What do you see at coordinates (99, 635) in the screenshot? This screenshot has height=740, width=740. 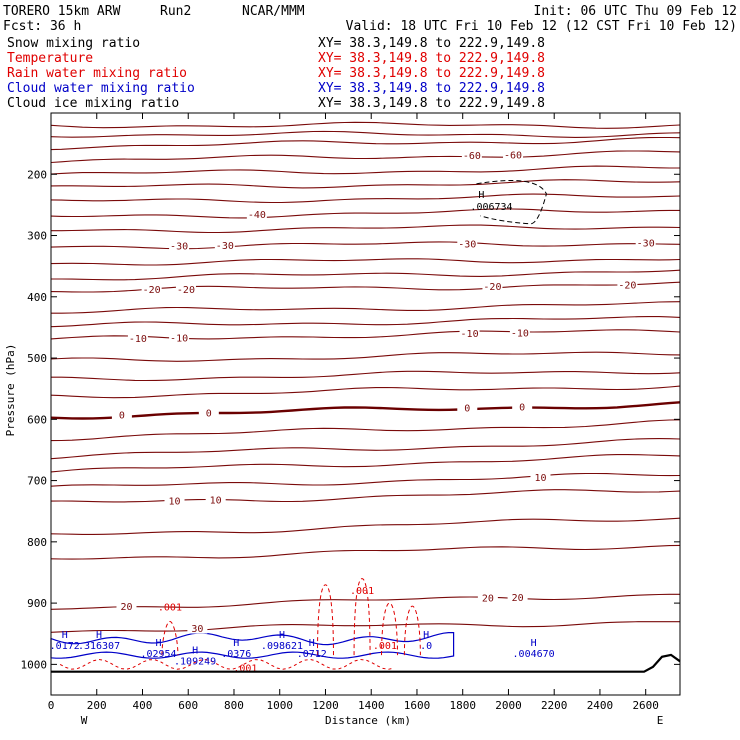 I see `cloud-water-max-H-1: H` at bounding box center [99, 635].